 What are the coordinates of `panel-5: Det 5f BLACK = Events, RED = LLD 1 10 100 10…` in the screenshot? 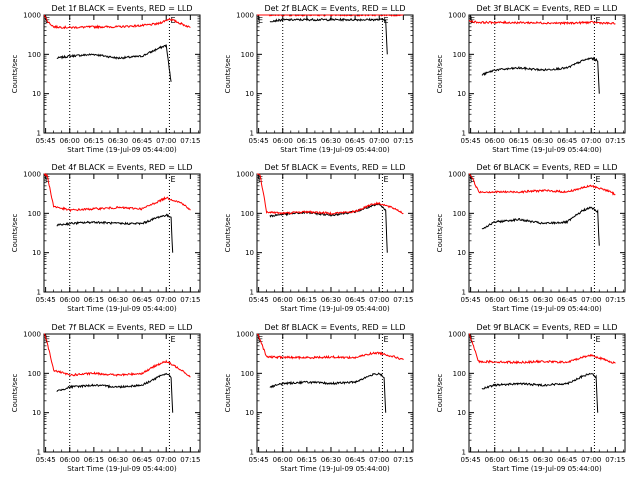 It's located at (319, 238).